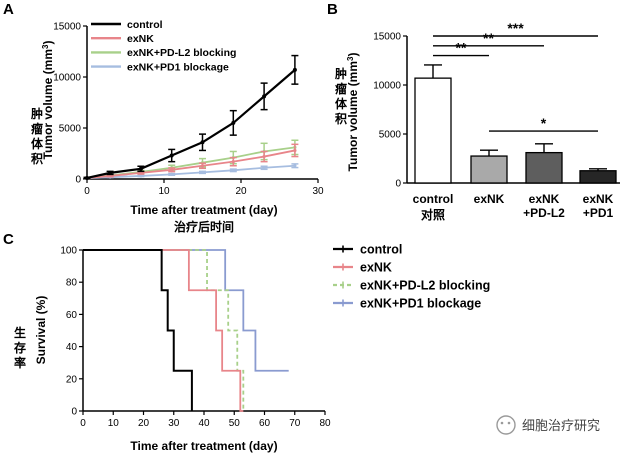  What do you see at coordinates (72, 379) in the screenshot?
I see `panel-c-ytick-label: 20` at bounding box center [72, 379].